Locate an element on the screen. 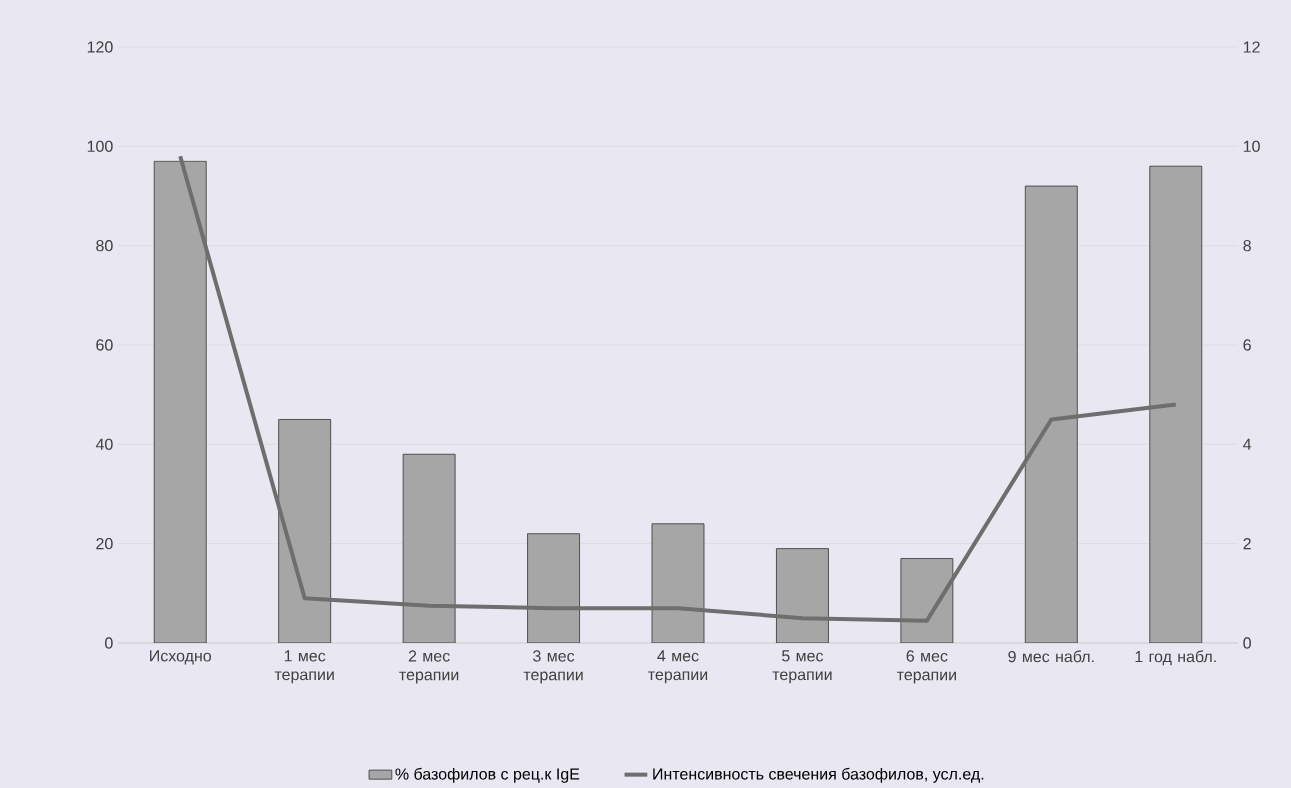  y-tick-label: 60 is located at coordinates (104, 345).